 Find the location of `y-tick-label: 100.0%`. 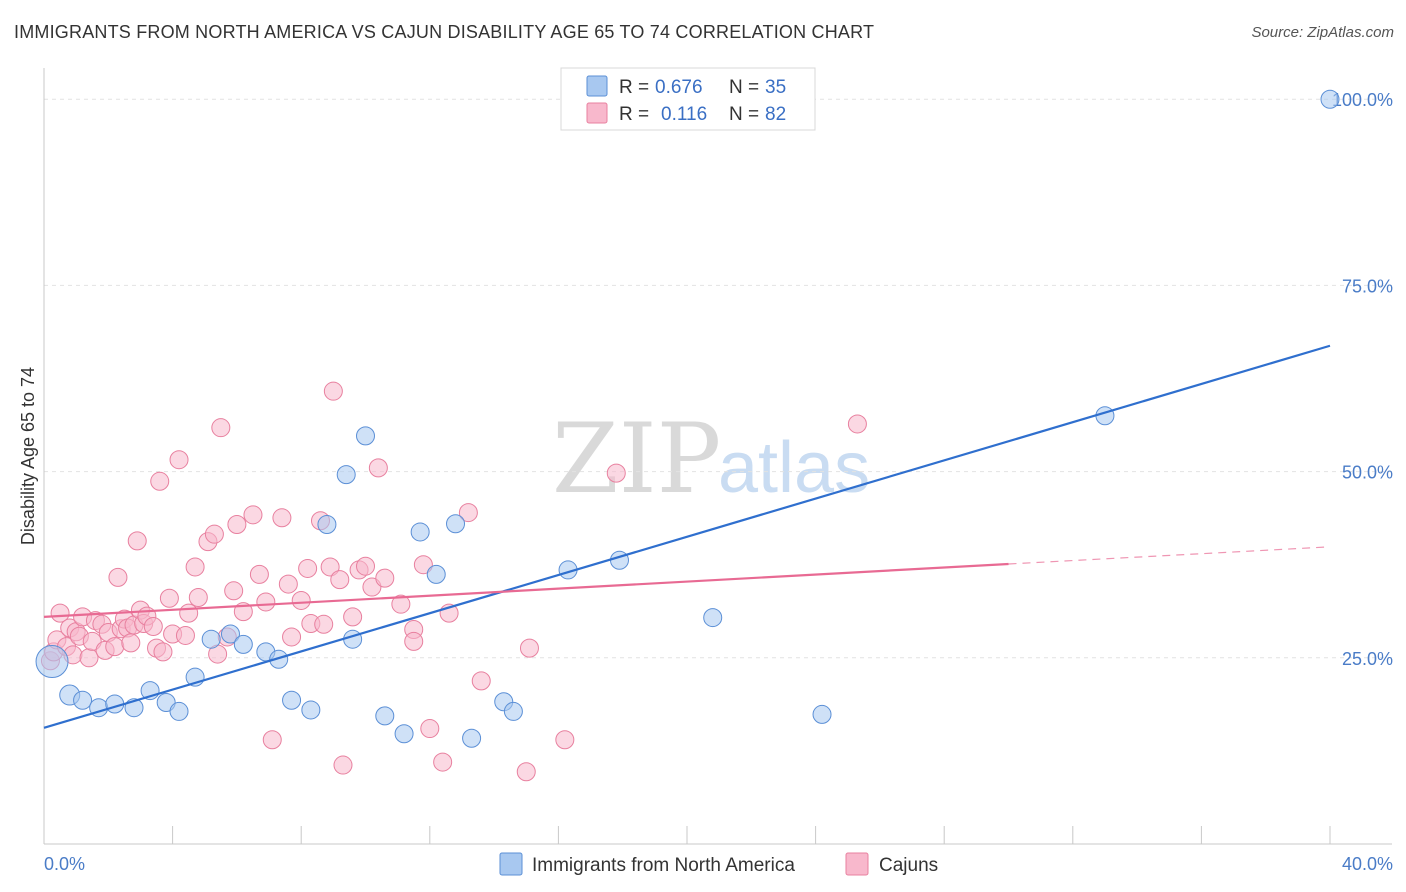

y-tick-label: 100.0% is located at coordinates (1362, 100).